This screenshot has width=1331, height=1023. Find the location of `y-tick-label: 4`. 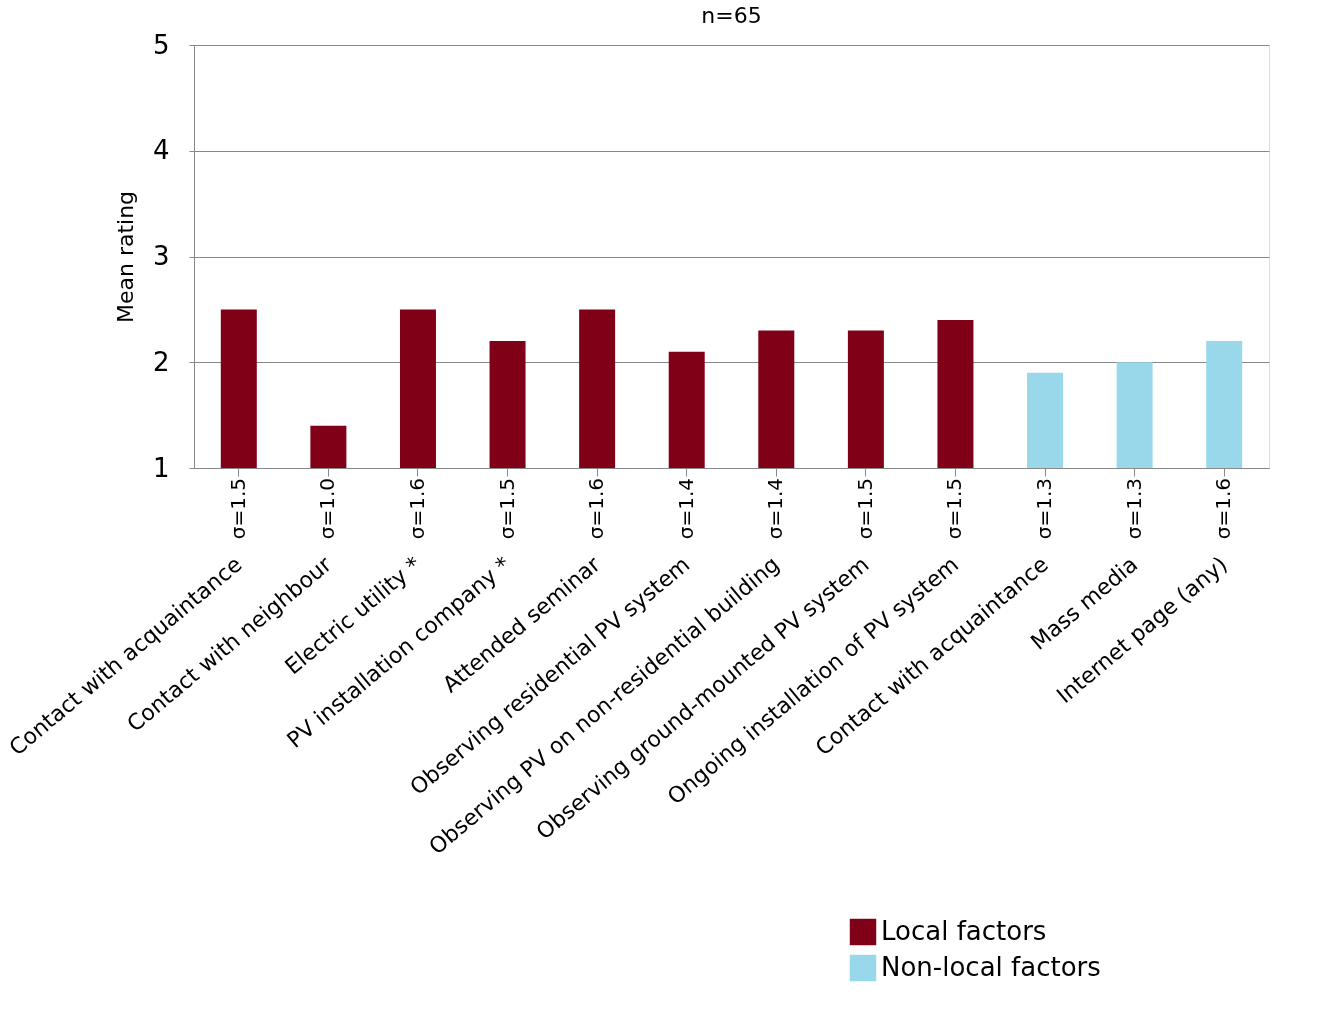

y-tick-label: 4 is located at coordinates (161, 150).